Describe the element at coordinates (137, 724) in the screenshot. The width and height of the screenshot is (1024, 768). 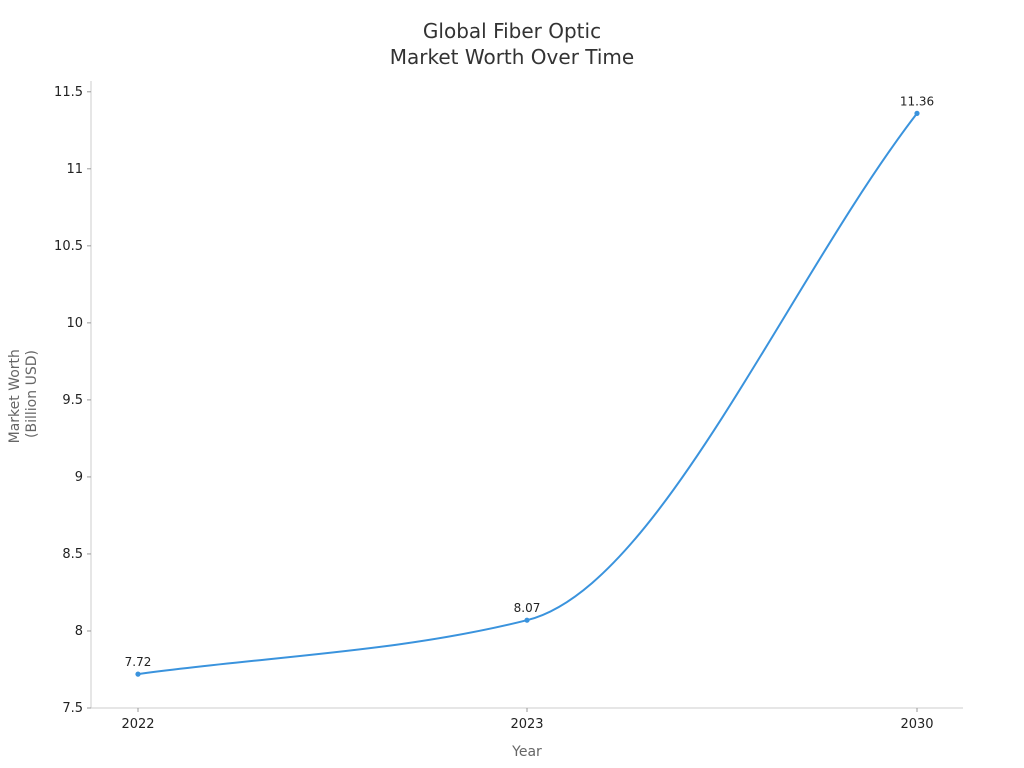
I see `x-tick-label: 2022` at that location.